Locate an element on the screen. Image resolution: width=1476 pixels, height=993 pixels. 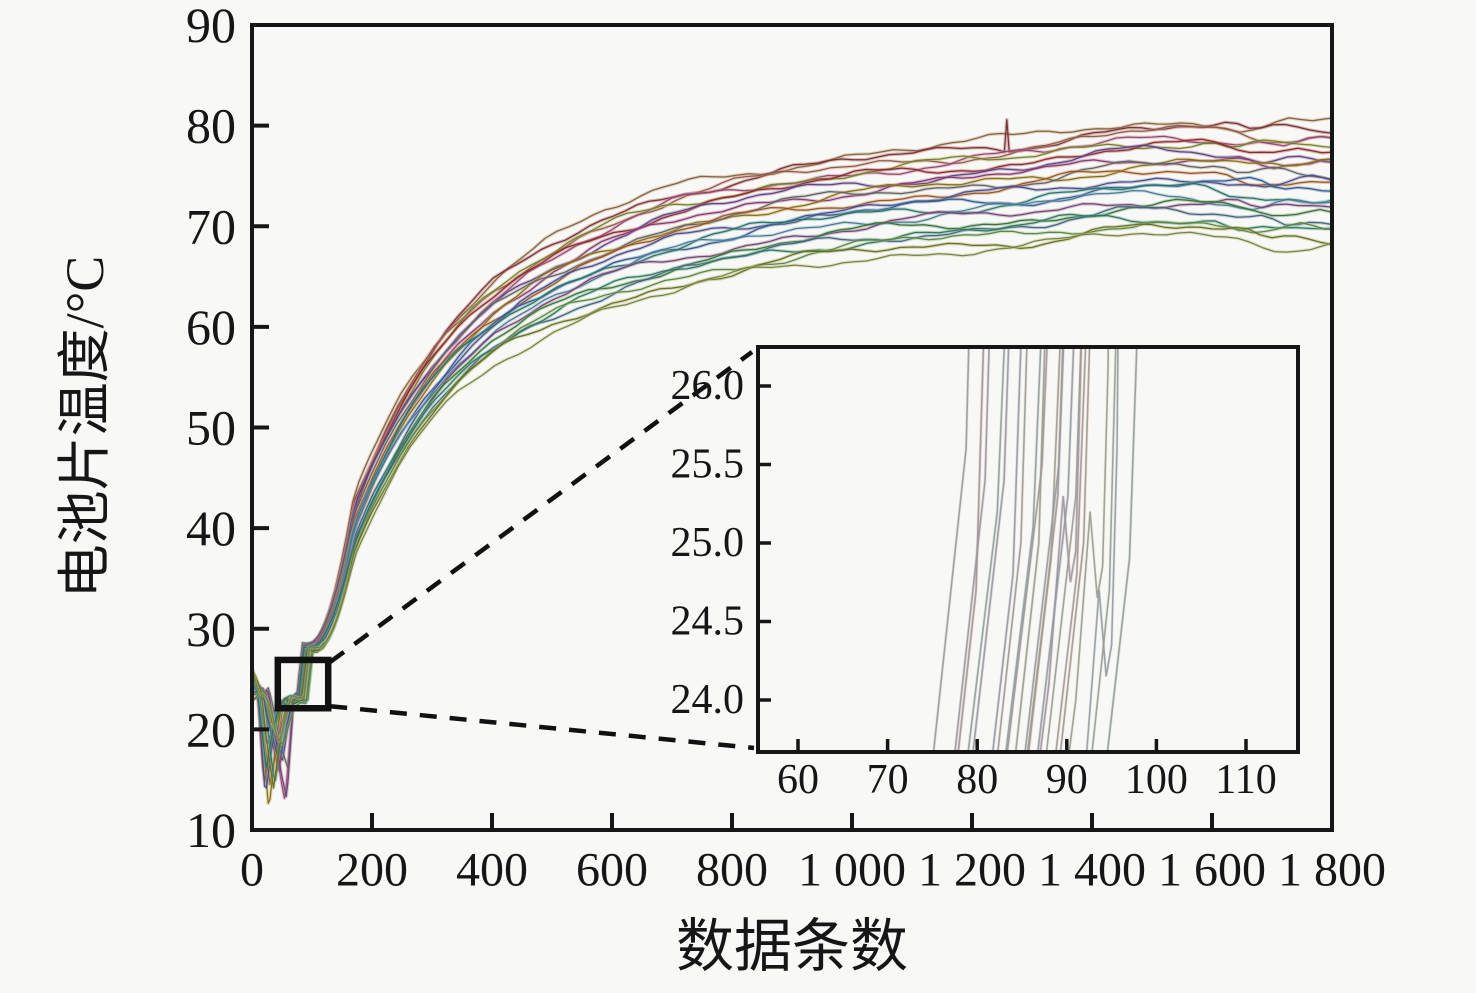
inset-x-tick-label: 110 is located at coordinates (1245, 780).